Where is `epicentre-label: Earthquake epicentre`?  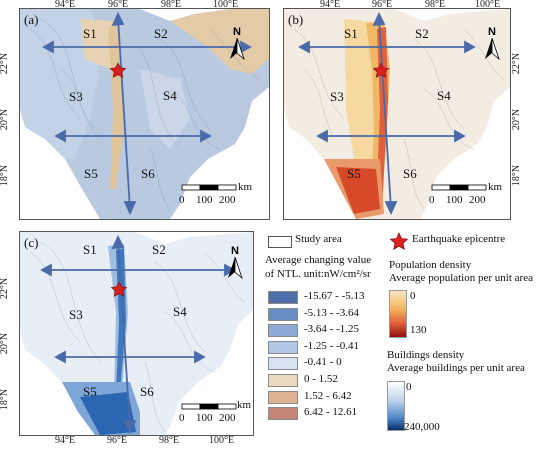 epicentre-label: Earthquake epicentre is located at coordinates (459, 239).